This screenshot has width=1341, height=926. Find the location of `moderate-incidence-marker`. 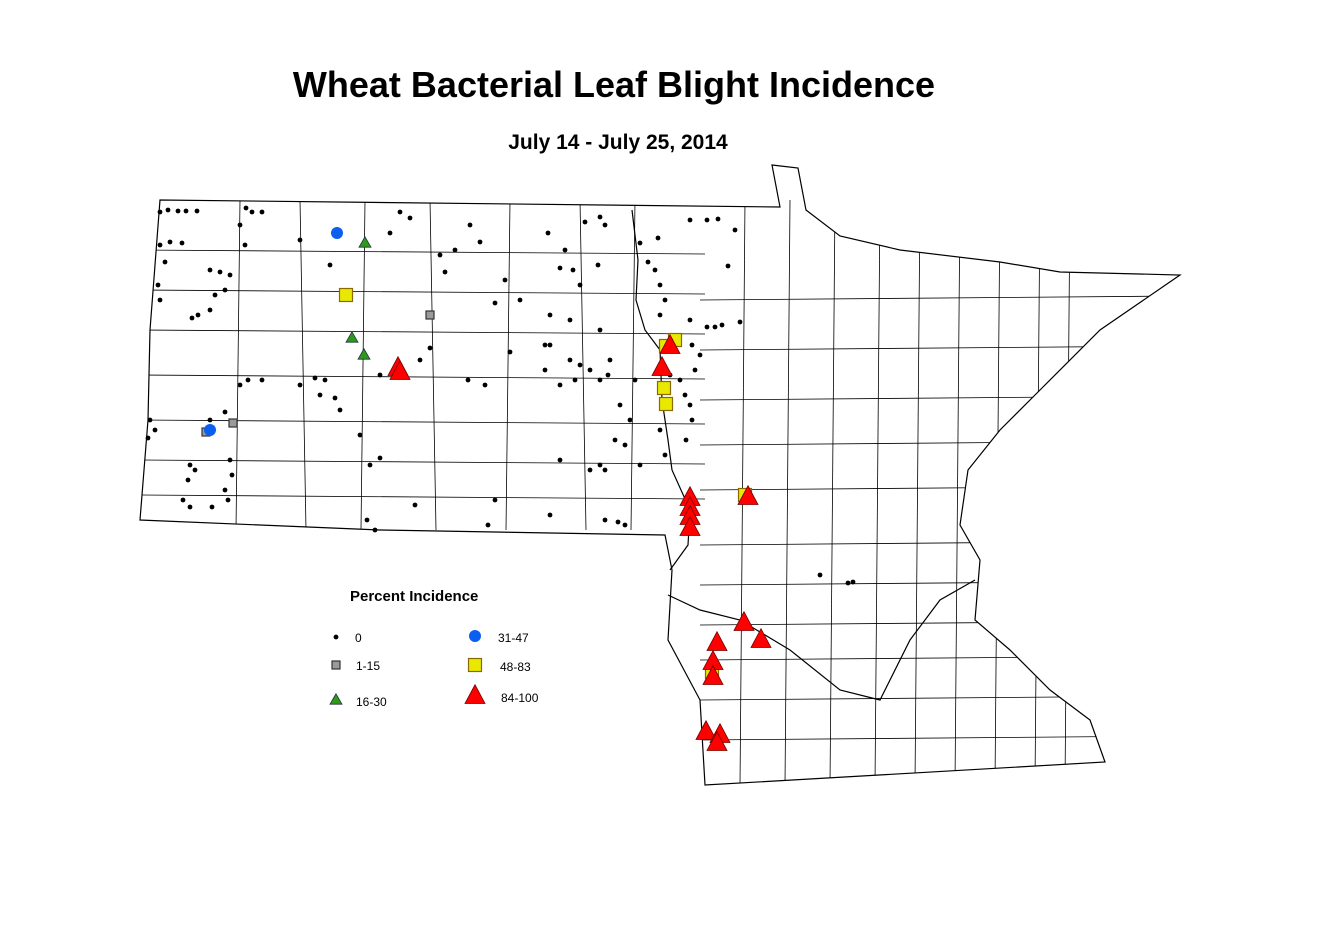

moderate-incidence-marker is located at coordinates (352, 336).